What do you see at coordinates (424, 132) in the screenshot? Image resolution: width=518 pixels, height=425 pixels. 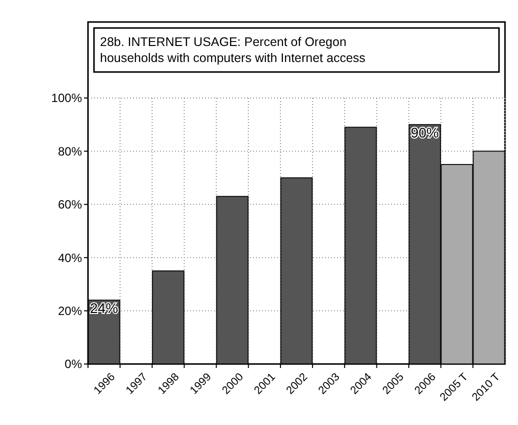 I see `data-label: 90%` at bounding box center [424, 132].